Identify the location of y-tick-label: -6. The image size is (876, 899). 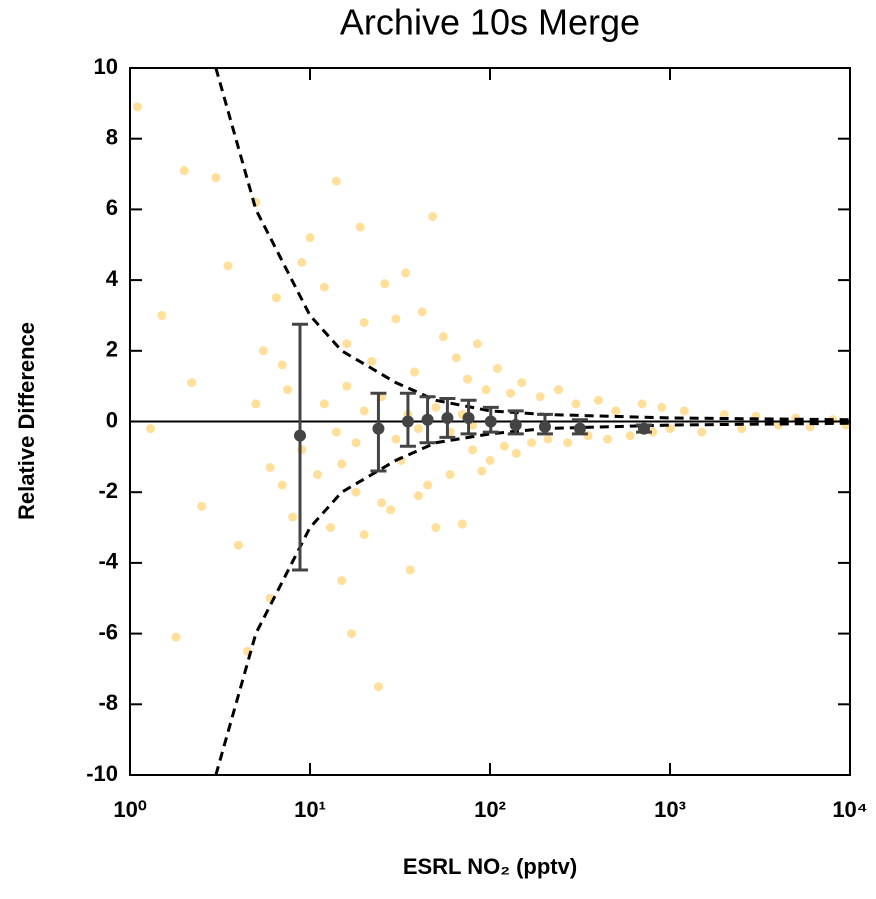
(108, 631).